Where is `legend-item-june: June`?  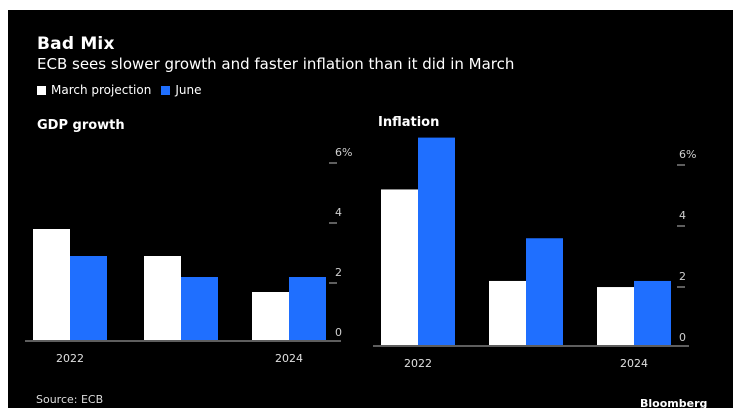
legend-item-june: June is located at coordinates (181, 90).